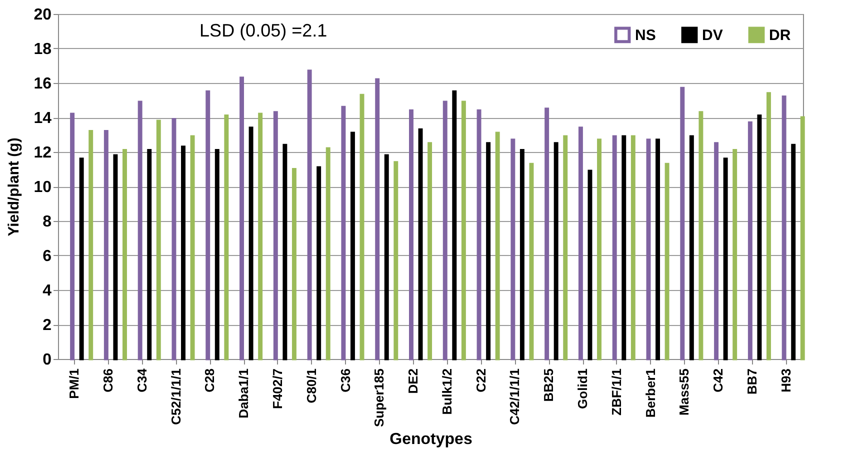 The width and height of the screenshot is (846, 475). What do you see at coordinates (176, 396) in the screenshot?
I see `x-tick-label: C52/1/1/1` at bounding box center [176, 396].